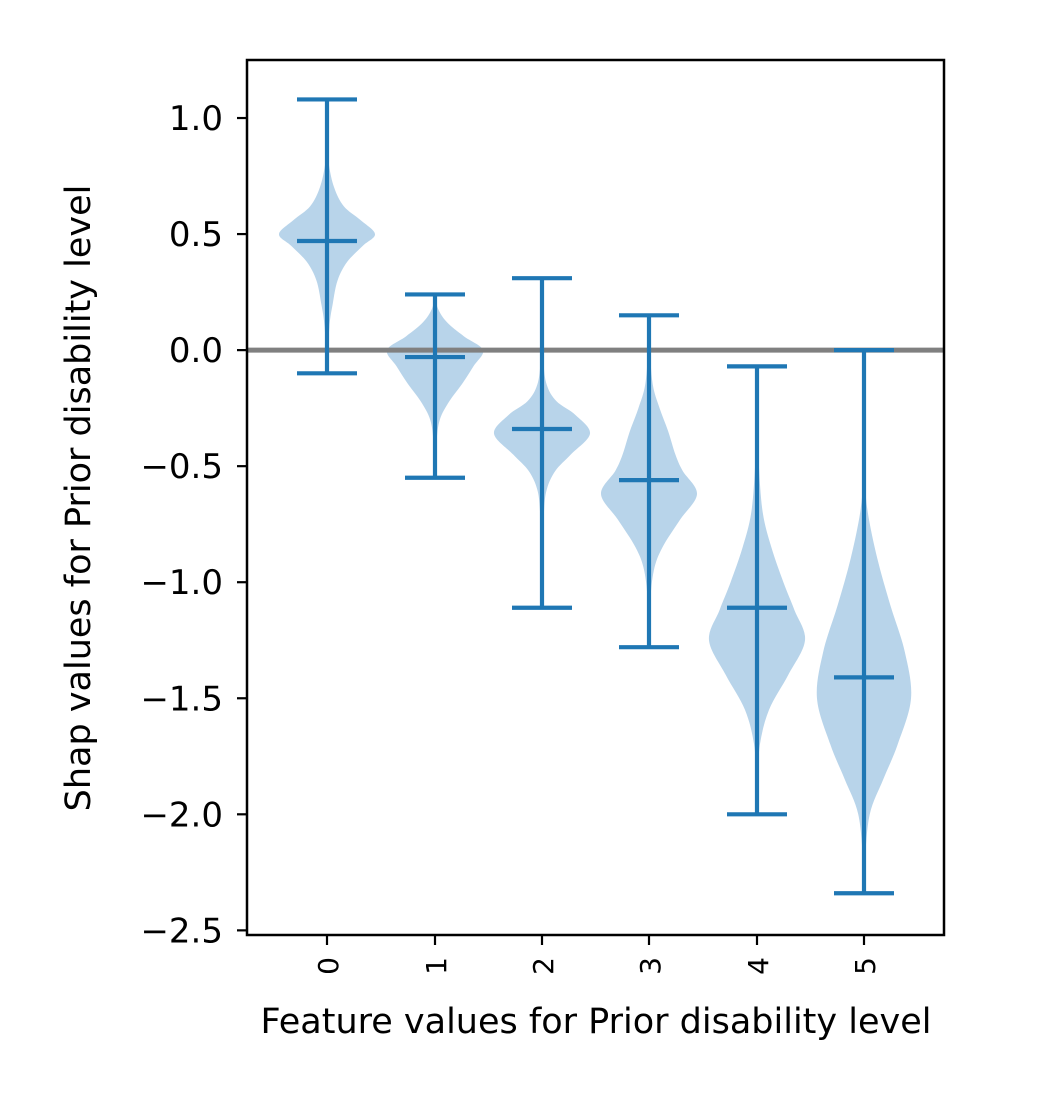 This screenshot has width=1054, height=1103. What do you see at coordinates (193, 525) in the screenshot?
I see `y-ticks: 1.0 0.5 0.0 −0.5 −1.0 −1.5 −2.0 −2.5` at bounding box center [193, 525].